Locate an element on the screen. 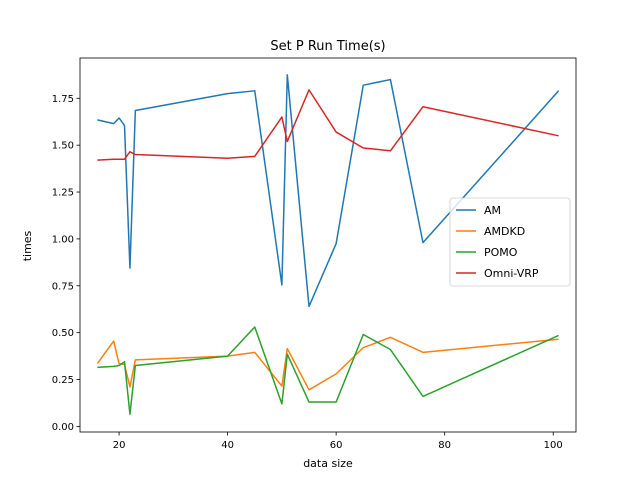 The width and height of the screenshot is (640, 480). x-tick-label: 100 is located at coordinates (553, 445).